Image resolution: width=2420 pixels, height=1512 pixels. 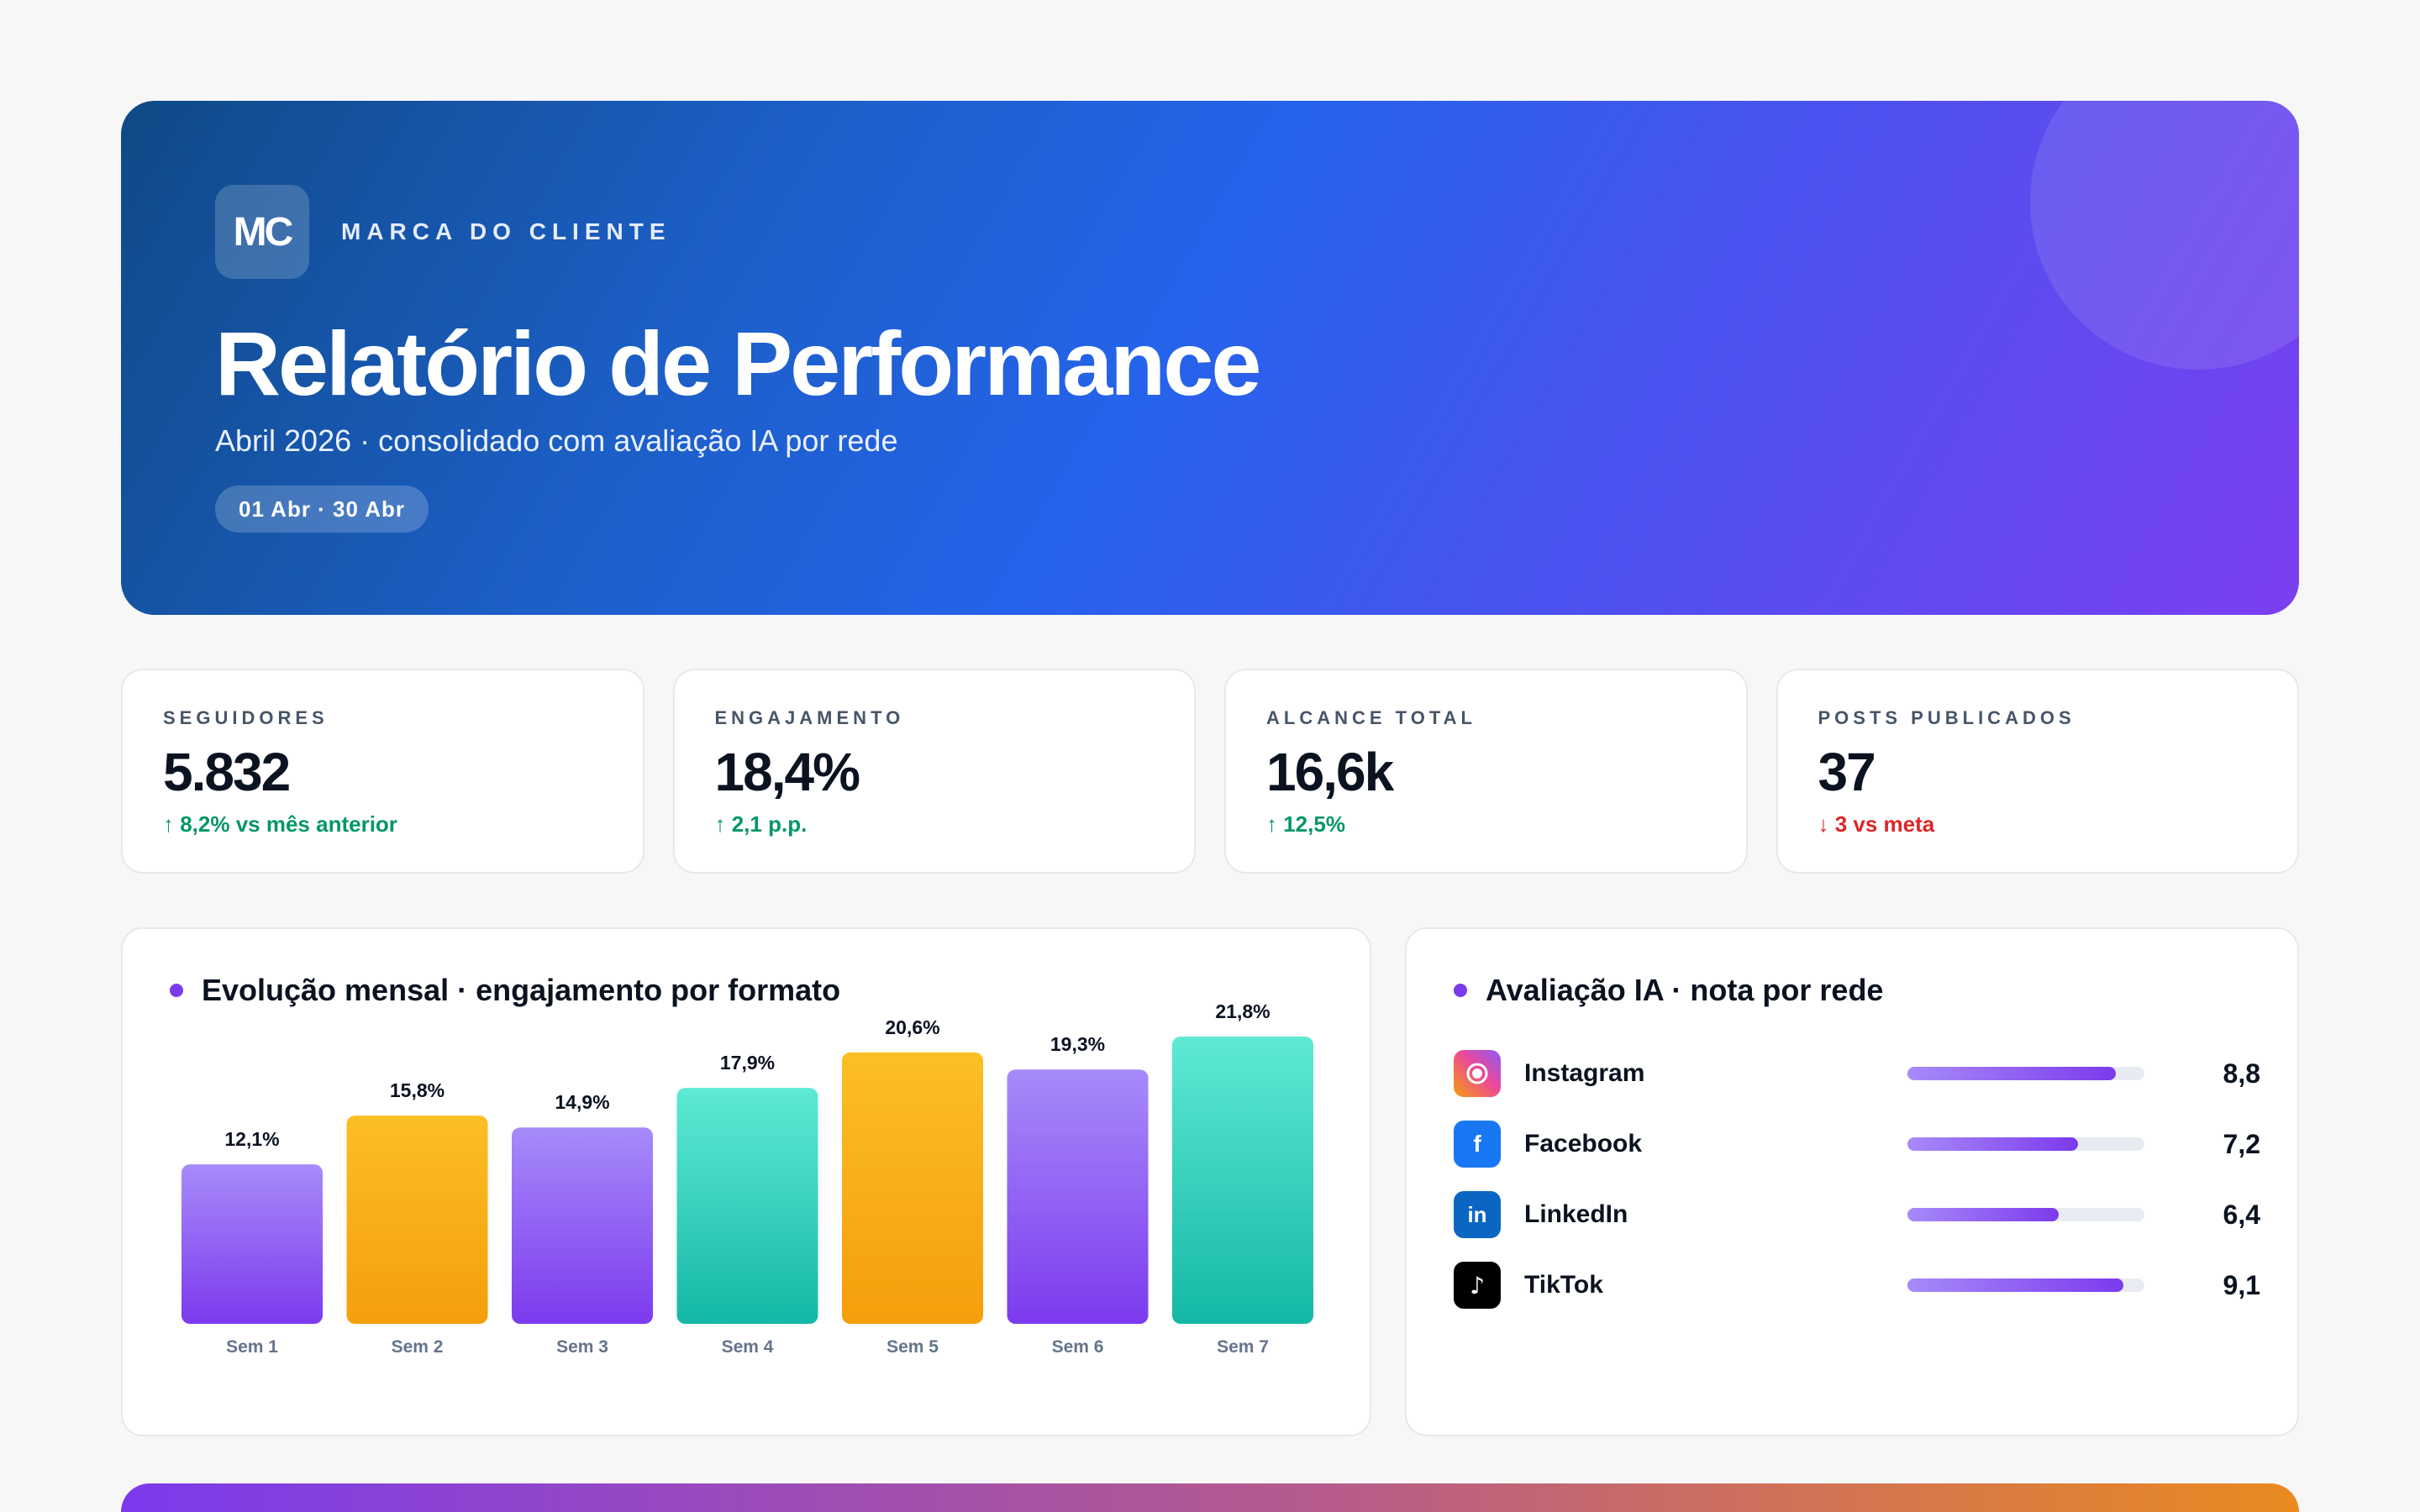 I want to click on kpi-card-reach: ALCANCE TOTAL 16,6k ↑ 12,5%, so click(x=1486, y=771).